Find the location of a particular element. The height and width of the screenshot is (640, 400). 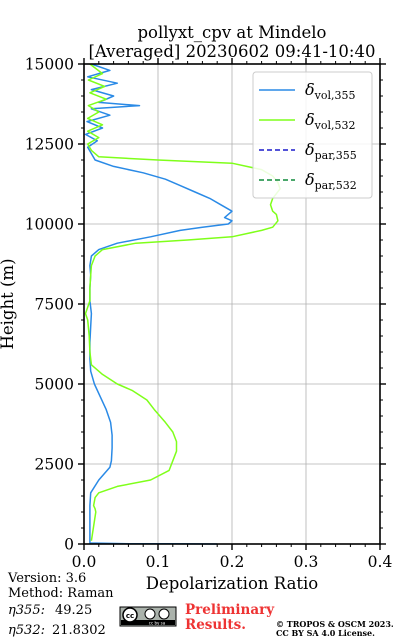

y-axis-label: Height (m) is located at coordinates (8, 303).